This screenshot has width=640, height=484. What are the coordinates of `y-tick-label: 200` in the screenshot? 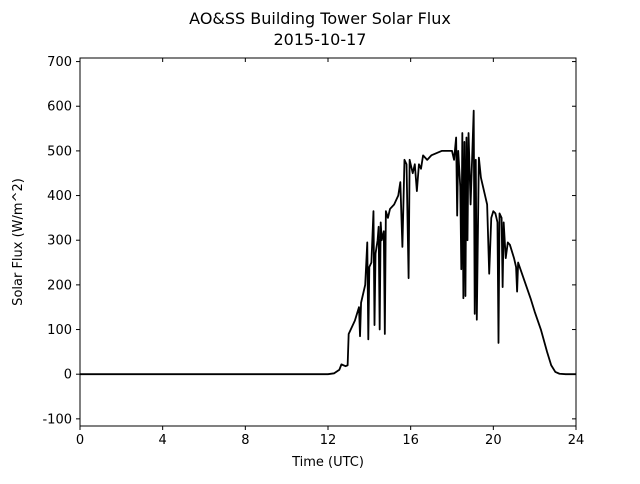 It's located at (59, 285).